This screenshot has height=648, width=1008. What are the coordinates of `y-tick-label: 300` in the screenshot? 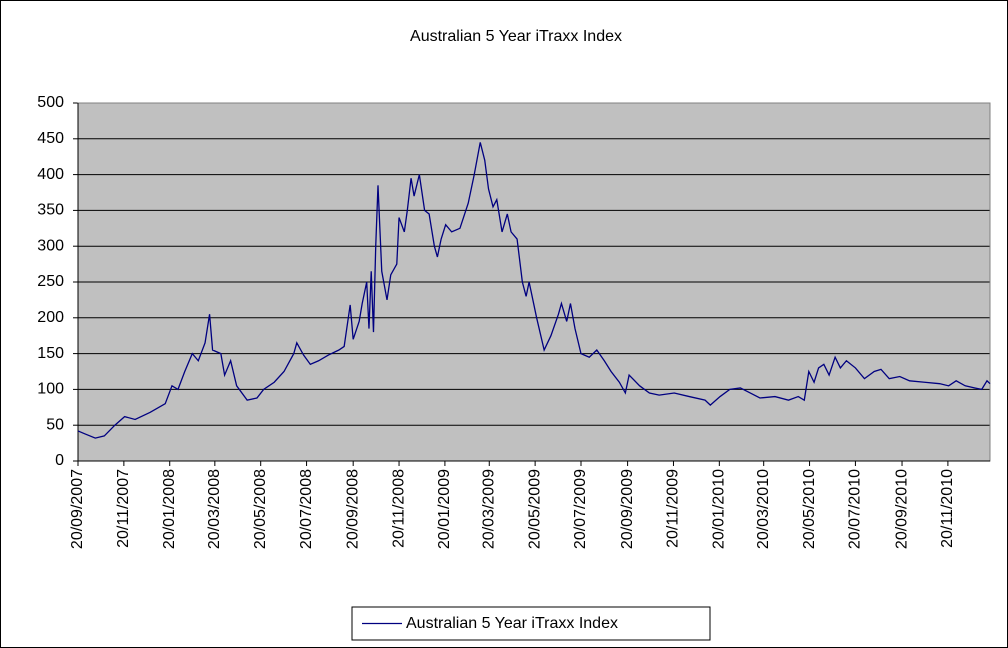 It's located at (50, 245).